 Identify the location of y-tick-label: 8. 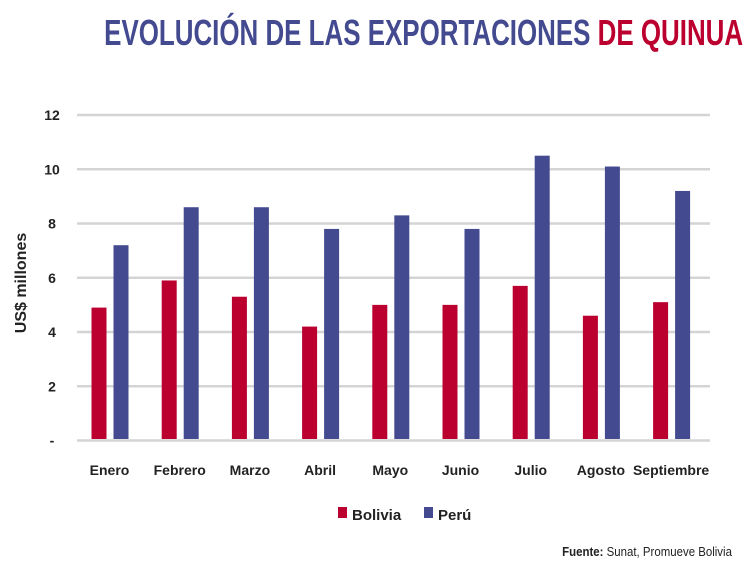
(52, 224).